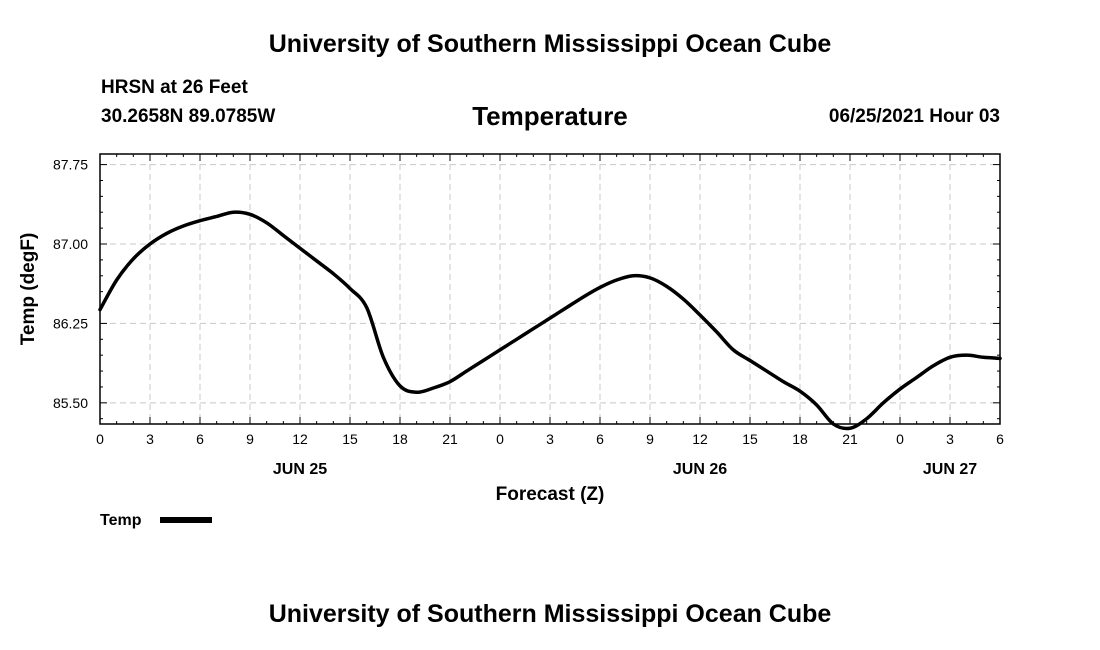 This screenshot has height=650, width=1100. I want to click on chart-title: Temperature, so click(550, 116).